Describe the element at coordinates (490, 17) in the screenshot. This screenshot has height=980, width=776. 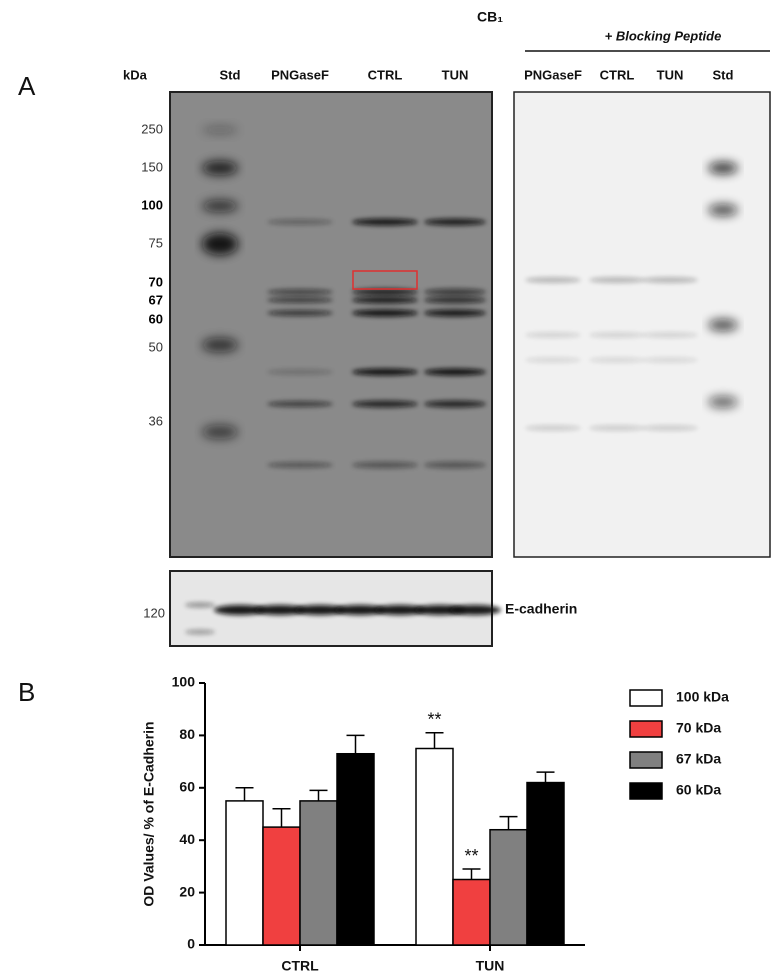
I see `blot-title: CB₁` at that location.